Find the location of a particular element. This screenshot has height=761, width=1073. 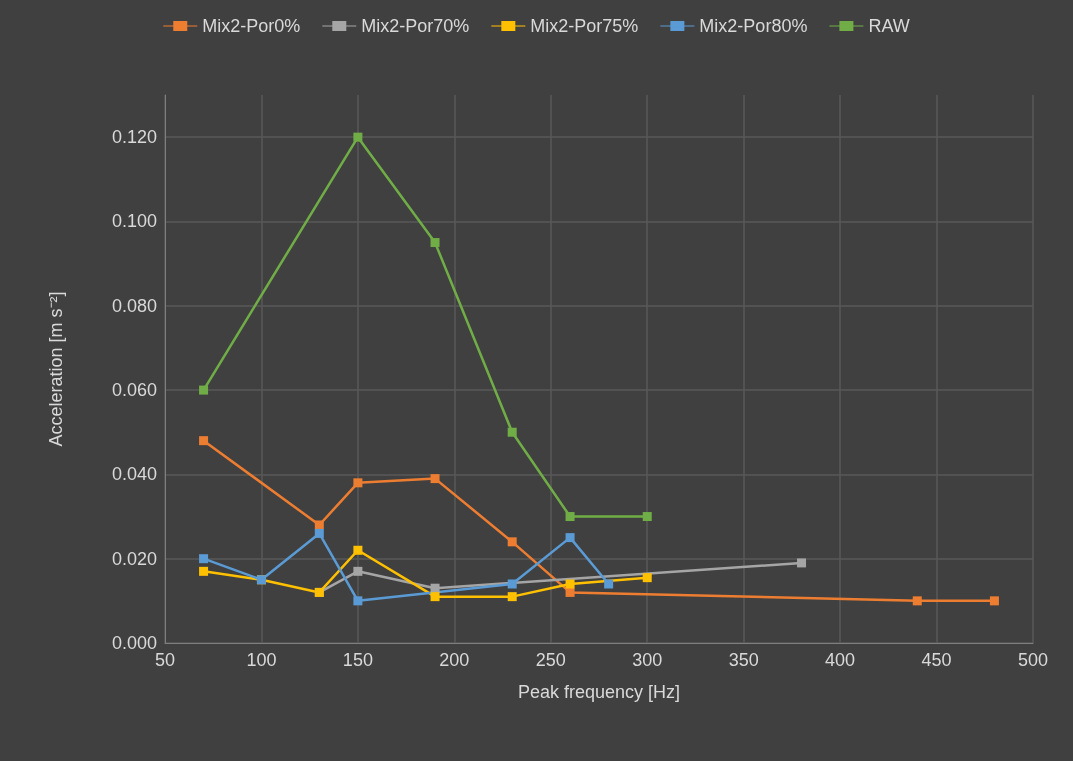

x-tick-label: 150 is located at coordinates (357, 660).